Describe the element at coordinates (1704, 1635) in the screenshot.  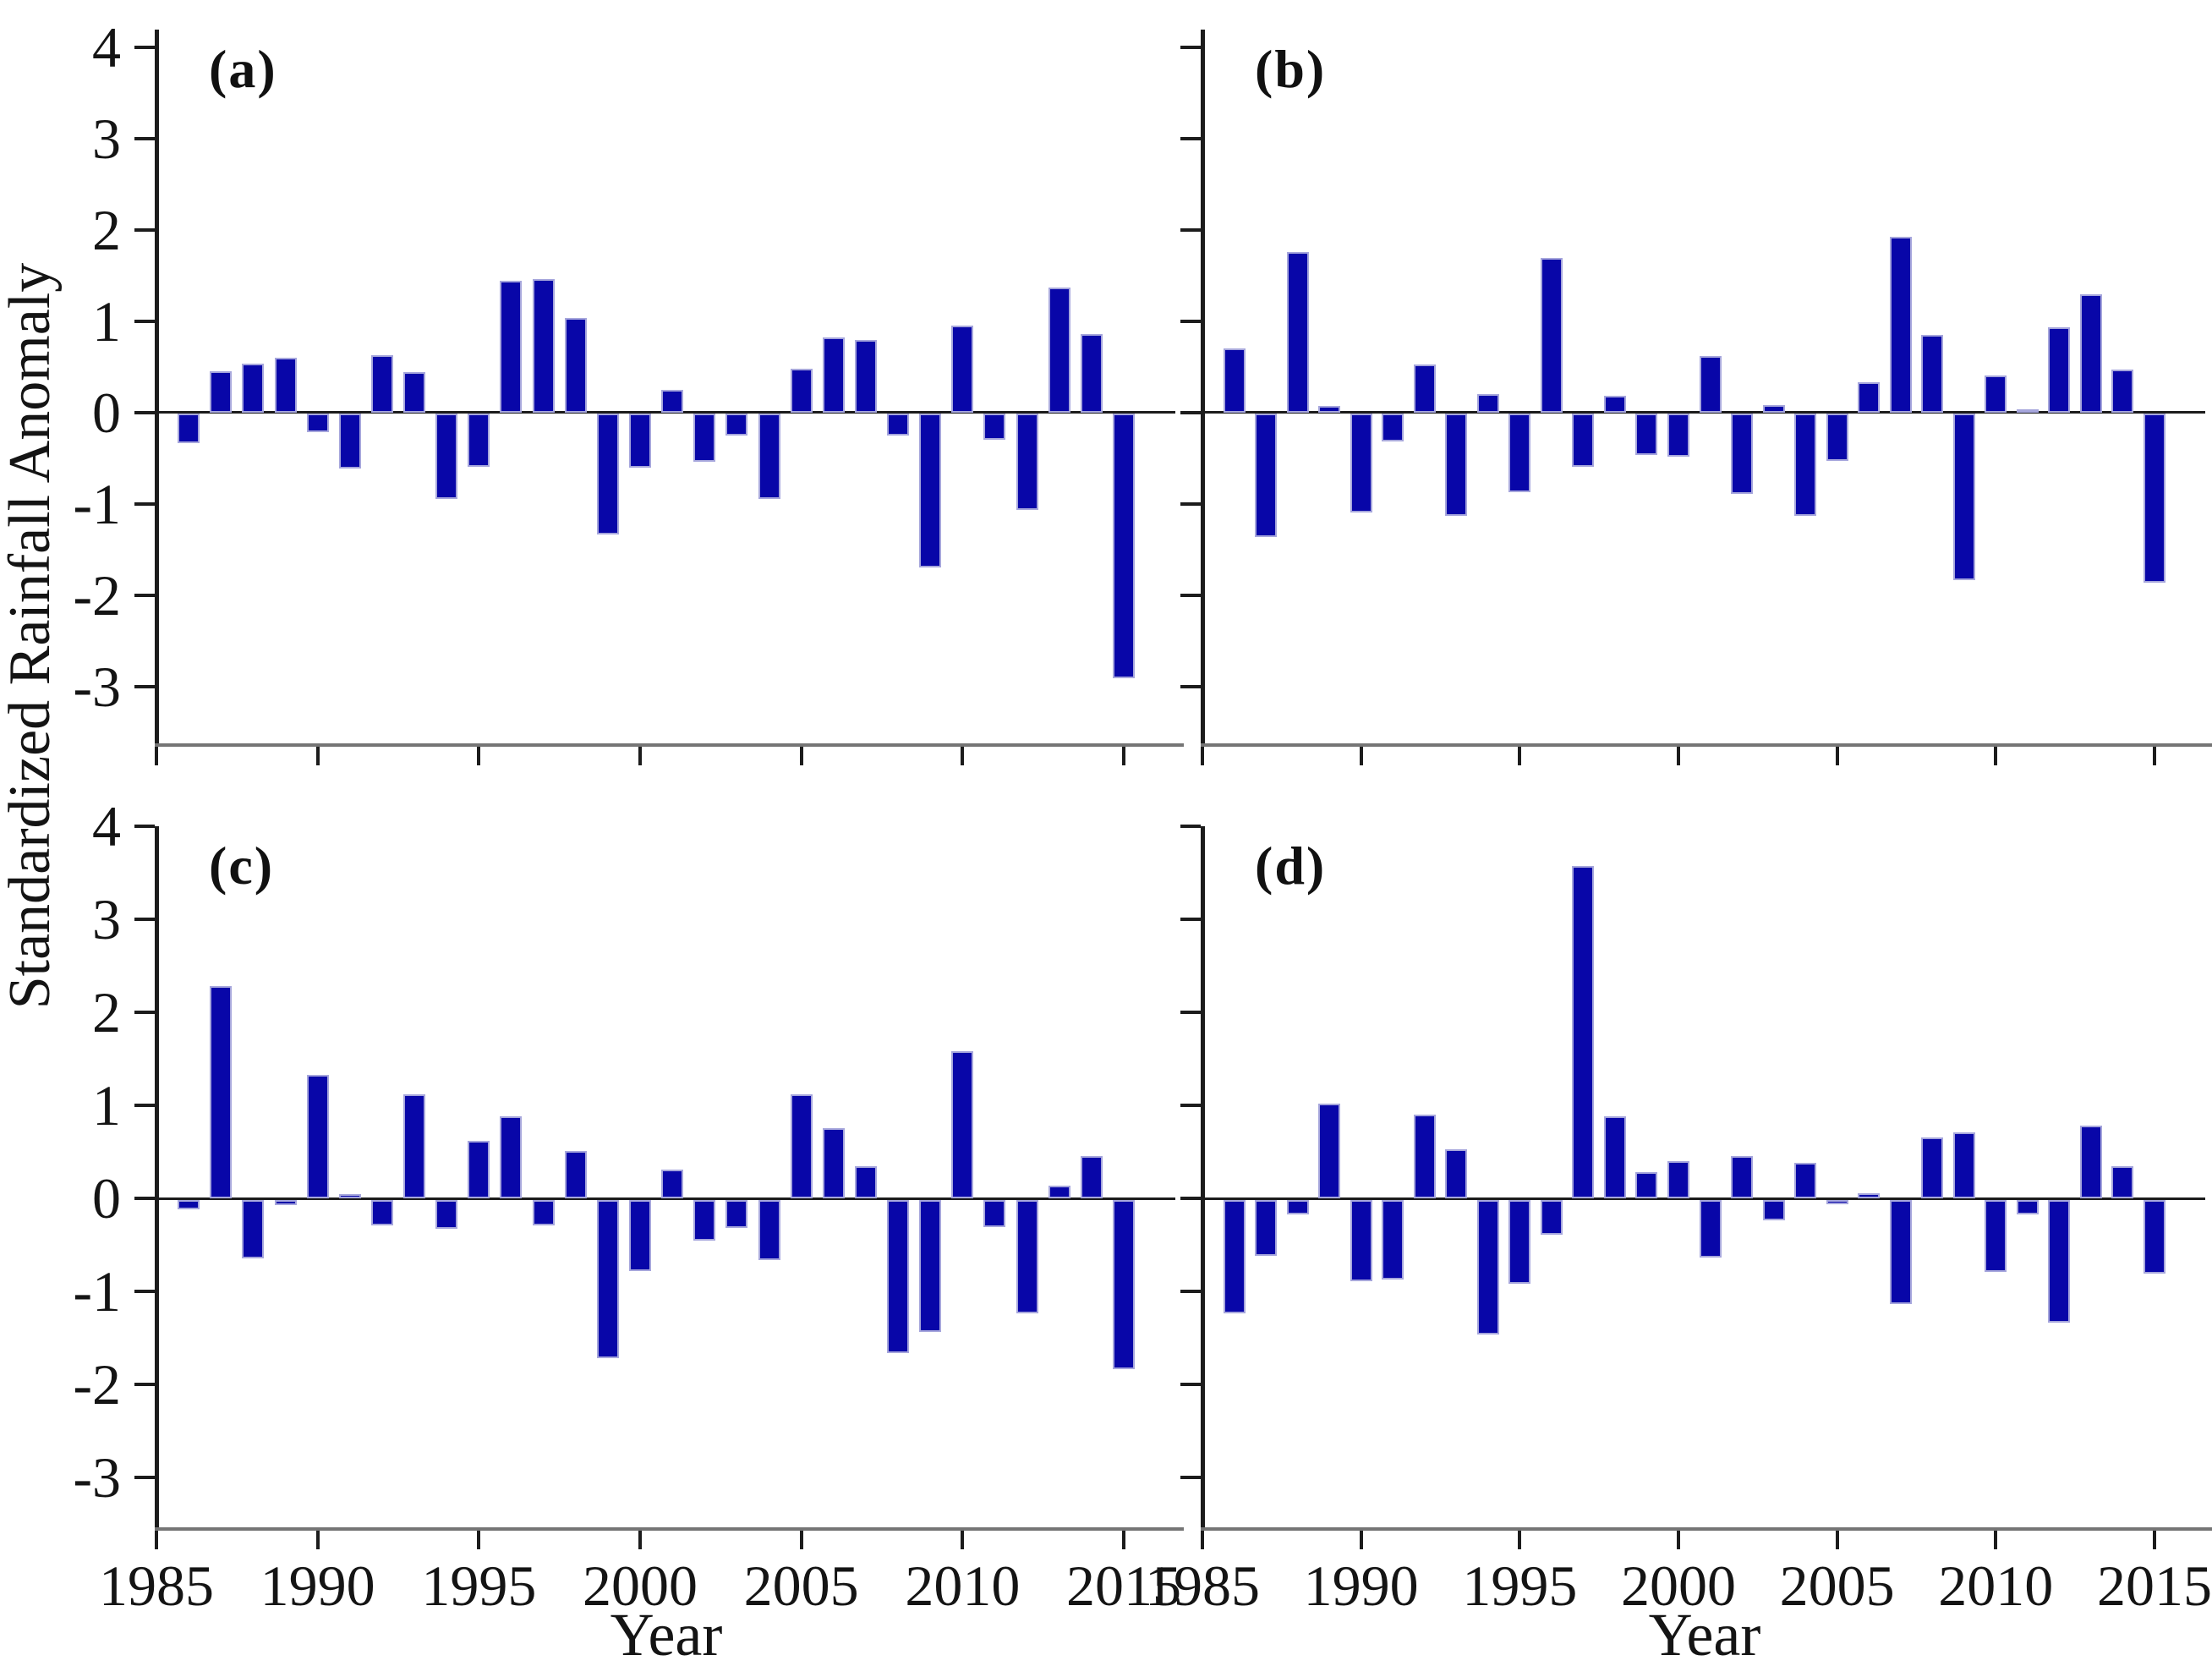
I see `x-axis-title-right: Year` at that location.